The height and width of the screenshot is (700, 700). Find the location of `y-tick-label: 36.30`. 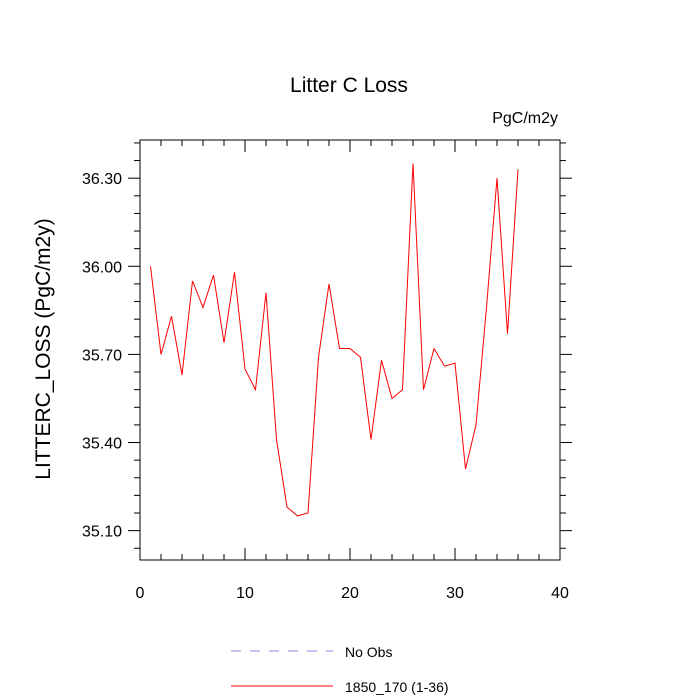

y-tick-label: 36.30 is located at coordinates (102, 179).